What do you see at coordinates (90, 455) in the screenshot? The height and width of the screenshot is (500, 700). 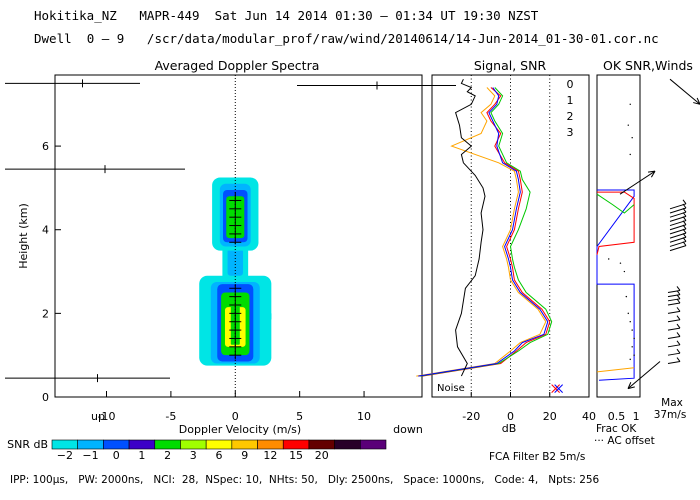 I see `colorbar-tick-label: −1` at bounding box center [90, 455].